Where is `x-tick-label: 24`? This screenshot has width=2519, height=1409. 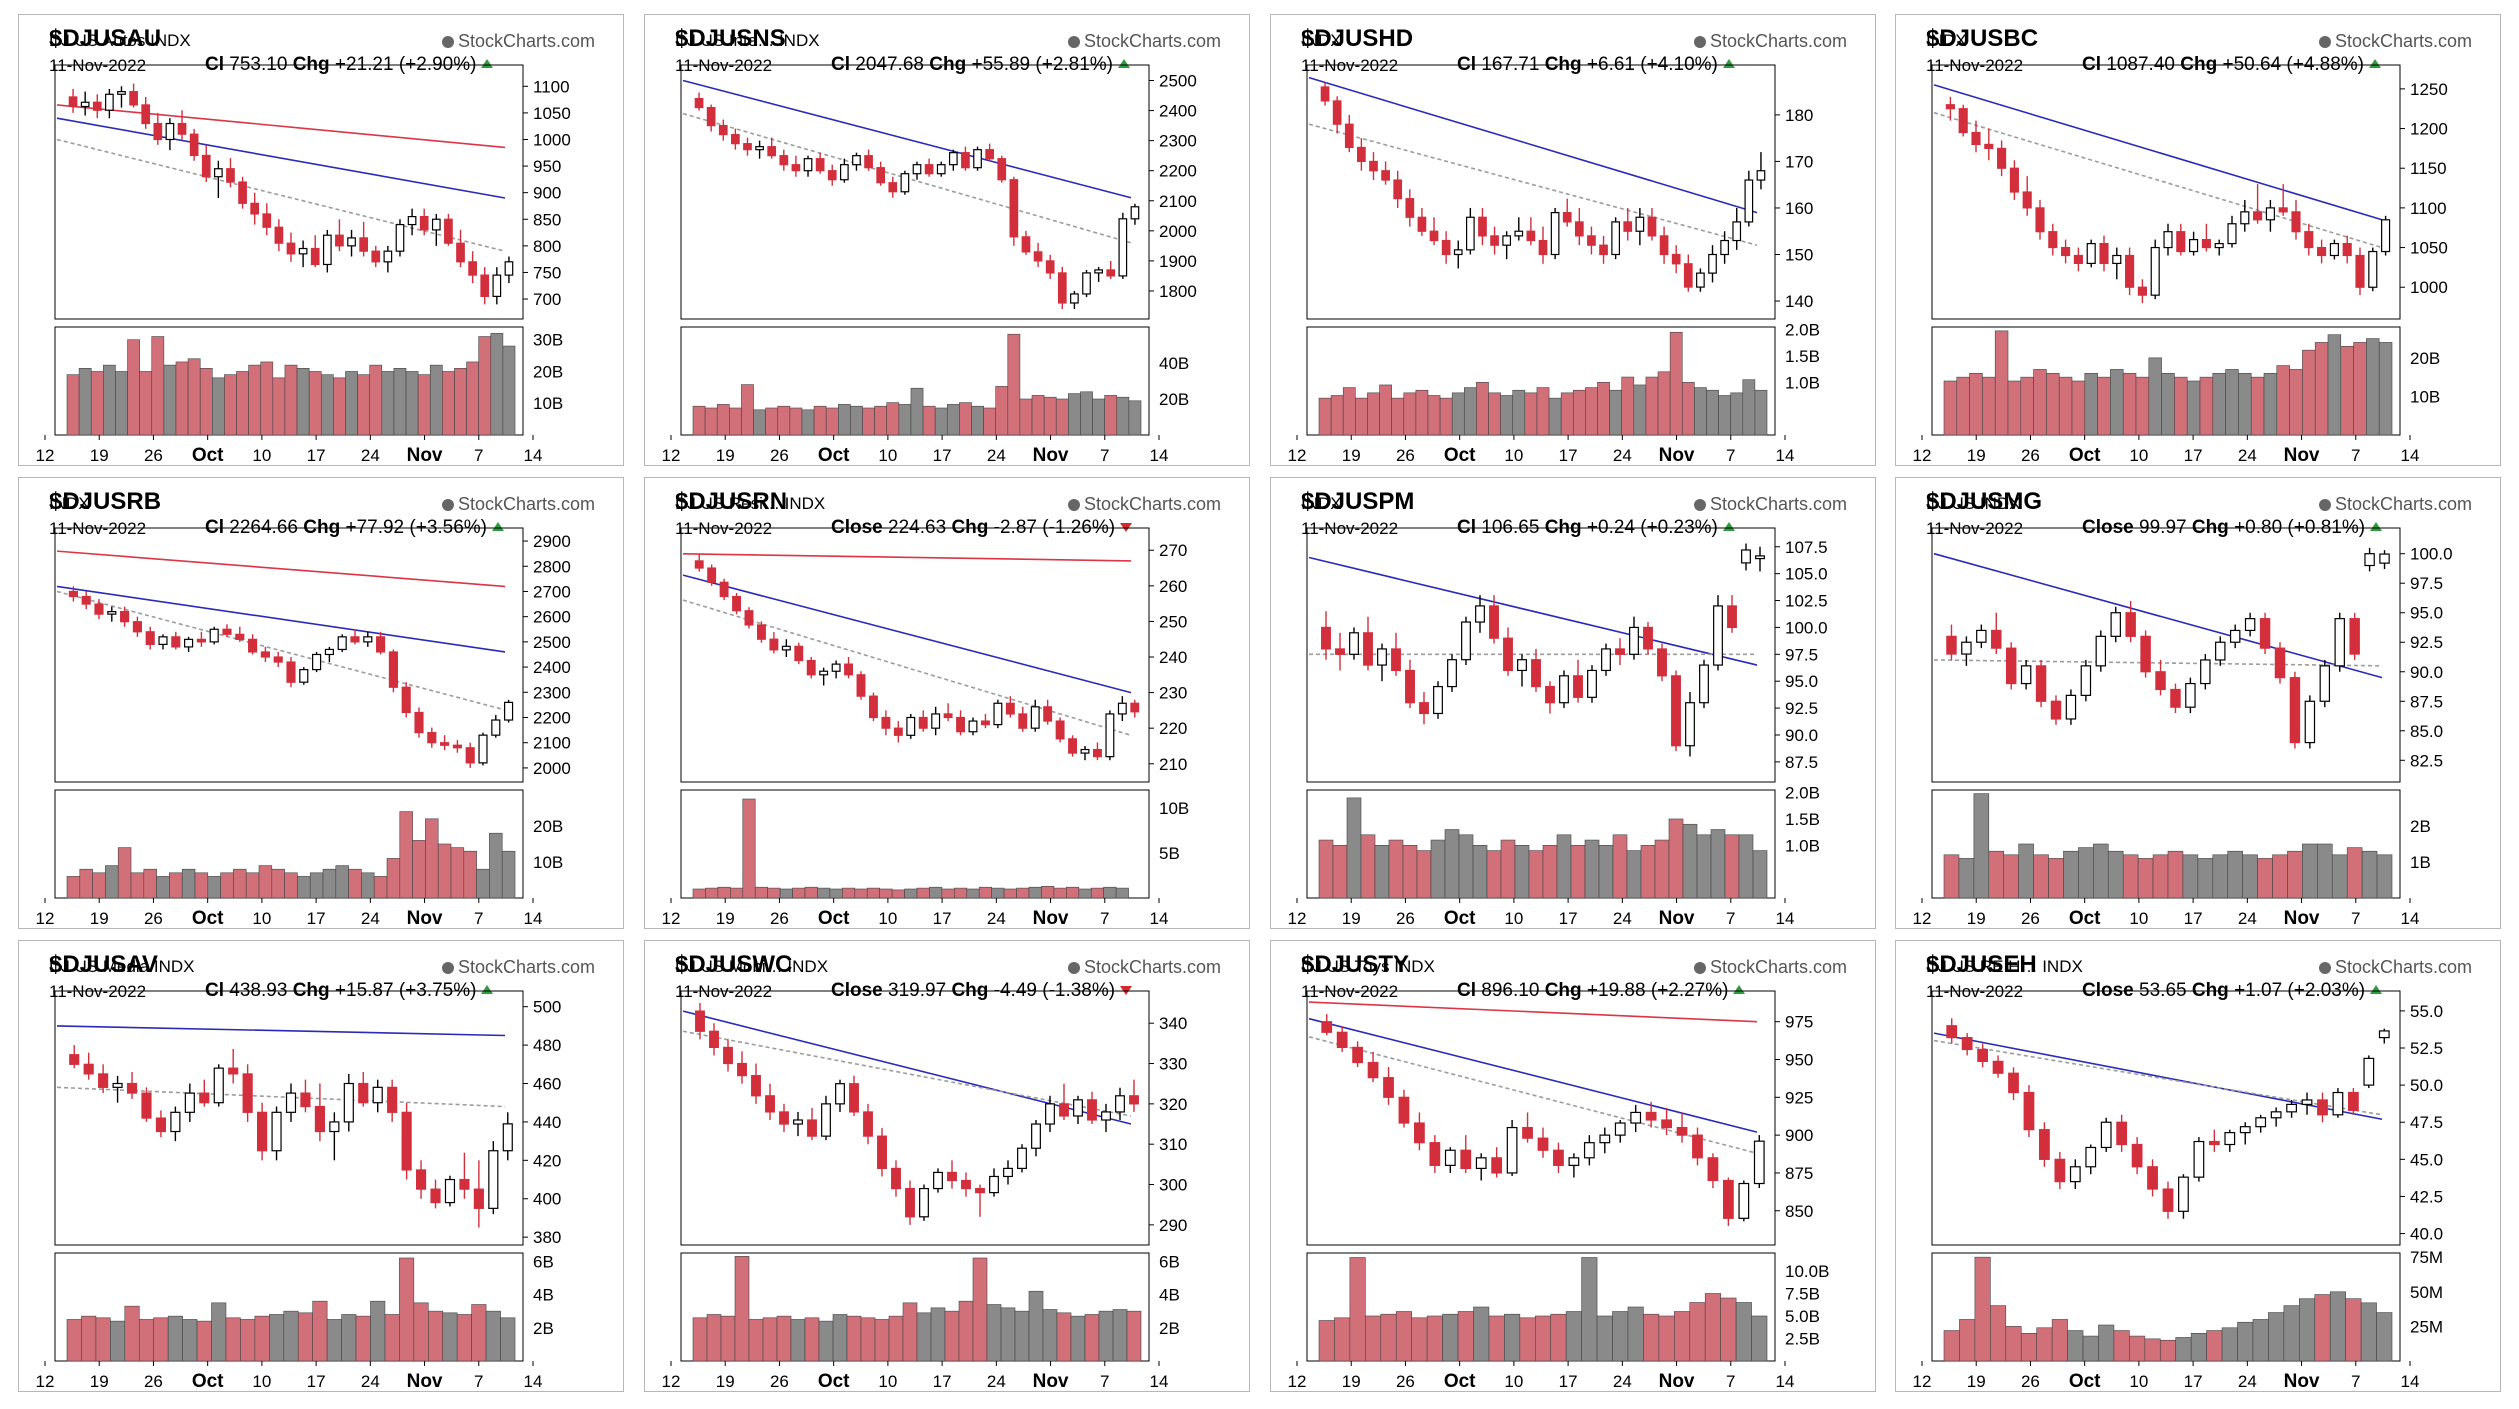
x-tick-label: 24 is located at coordinates (2247, 1381).